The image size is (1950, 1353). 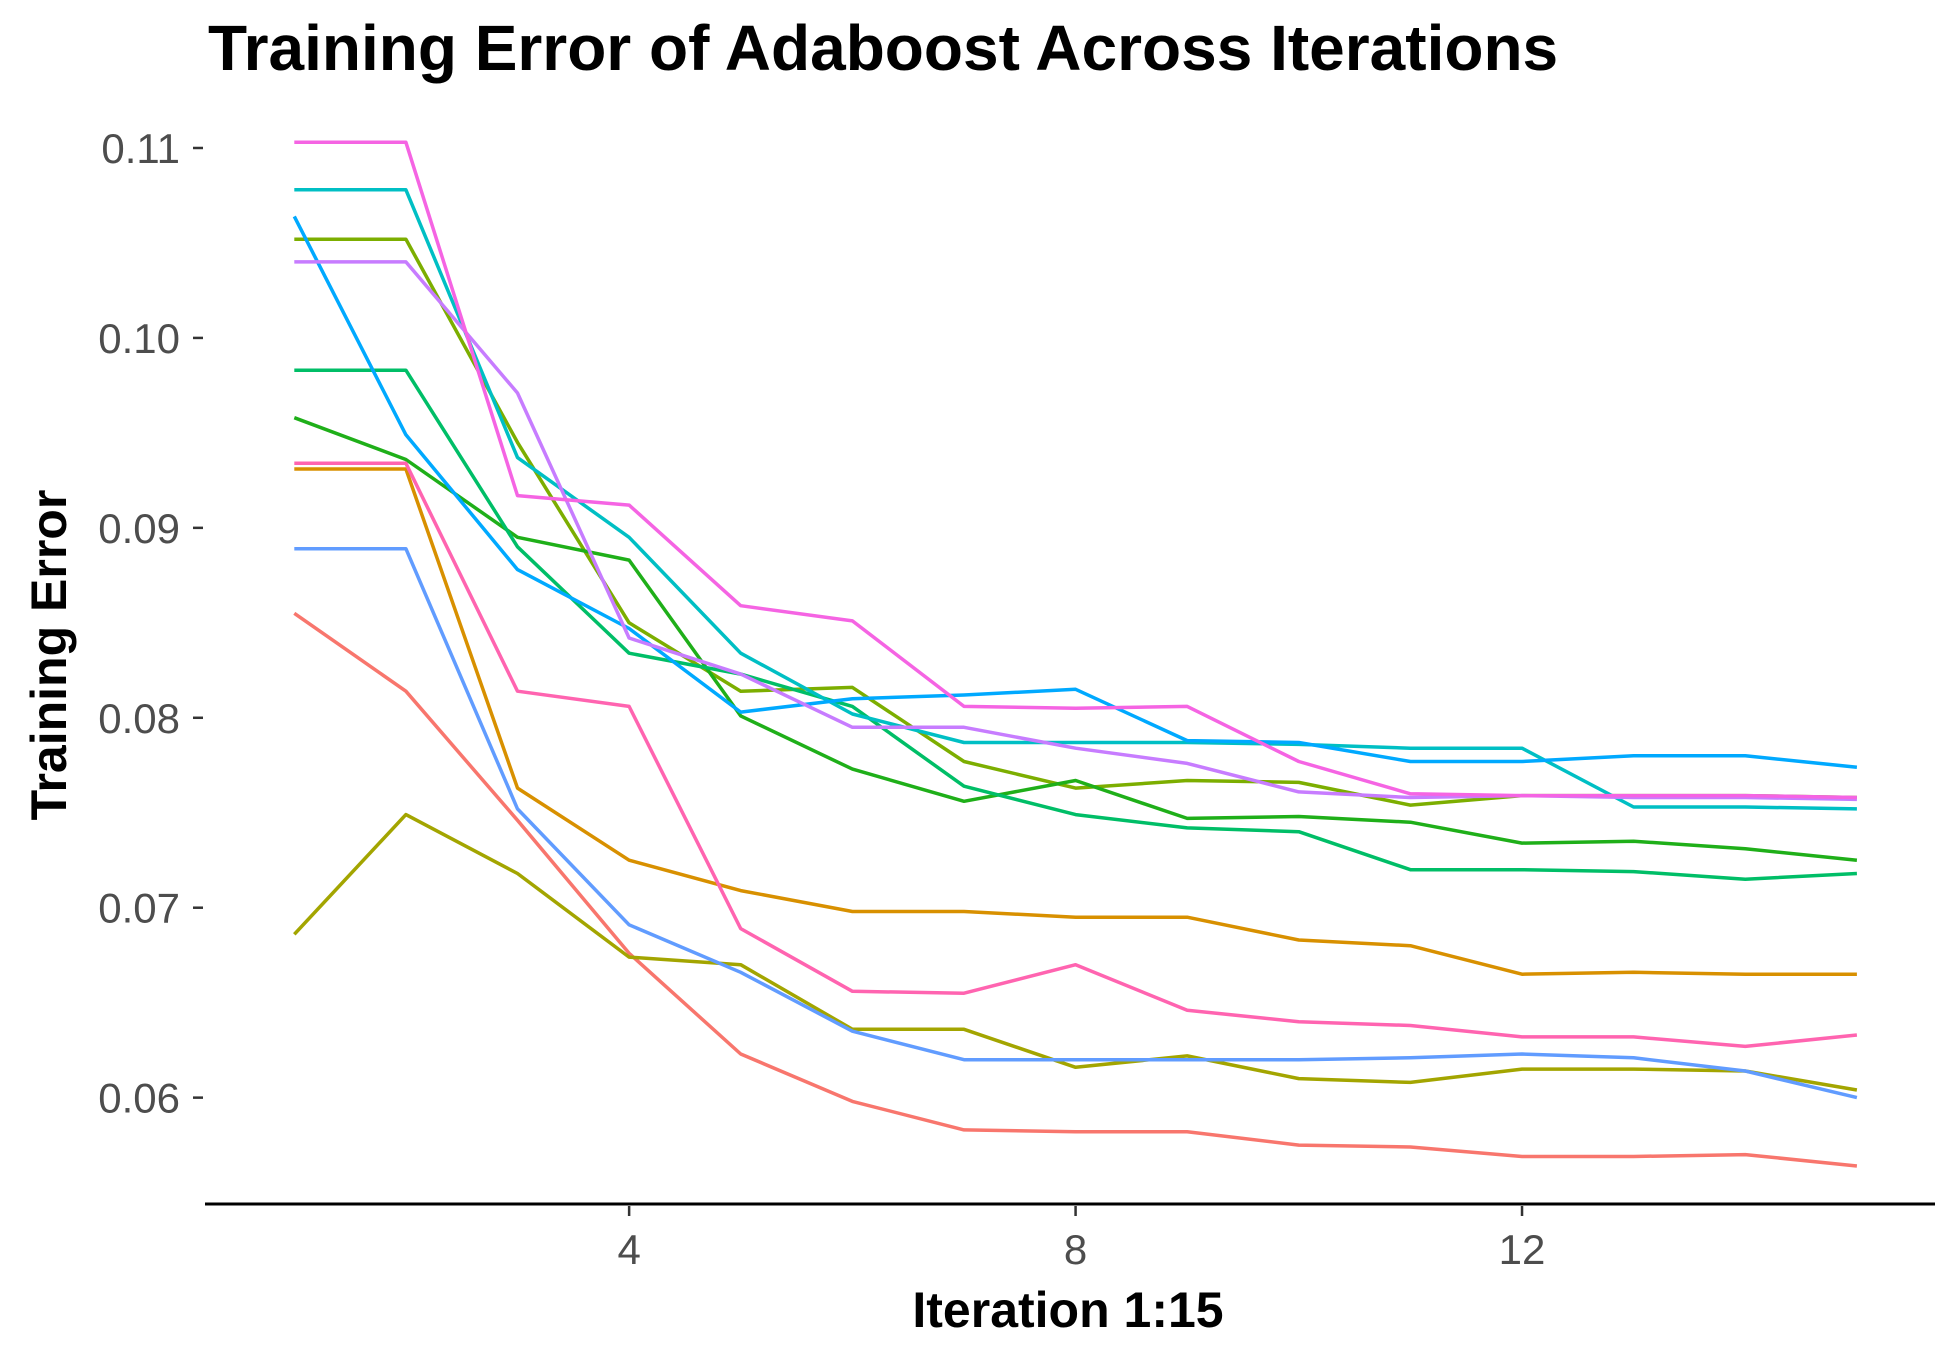 What do you see at coordinates (1067, 1310) in the screenshot?
I see `x-axis-title: Iteration 1:15` at bounding box center [1067, 1310].